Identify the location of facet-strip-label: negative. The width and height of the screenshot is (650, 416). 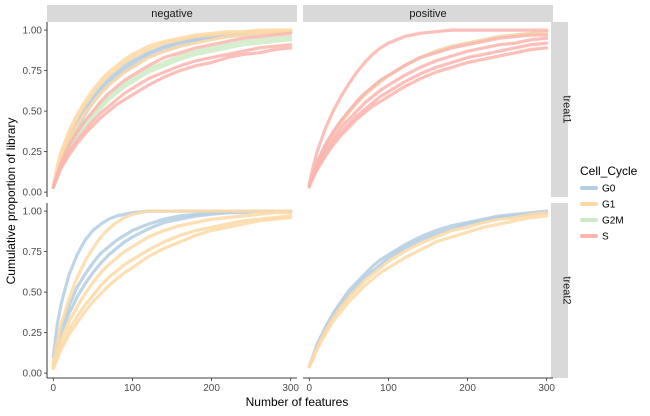
(172, 14).